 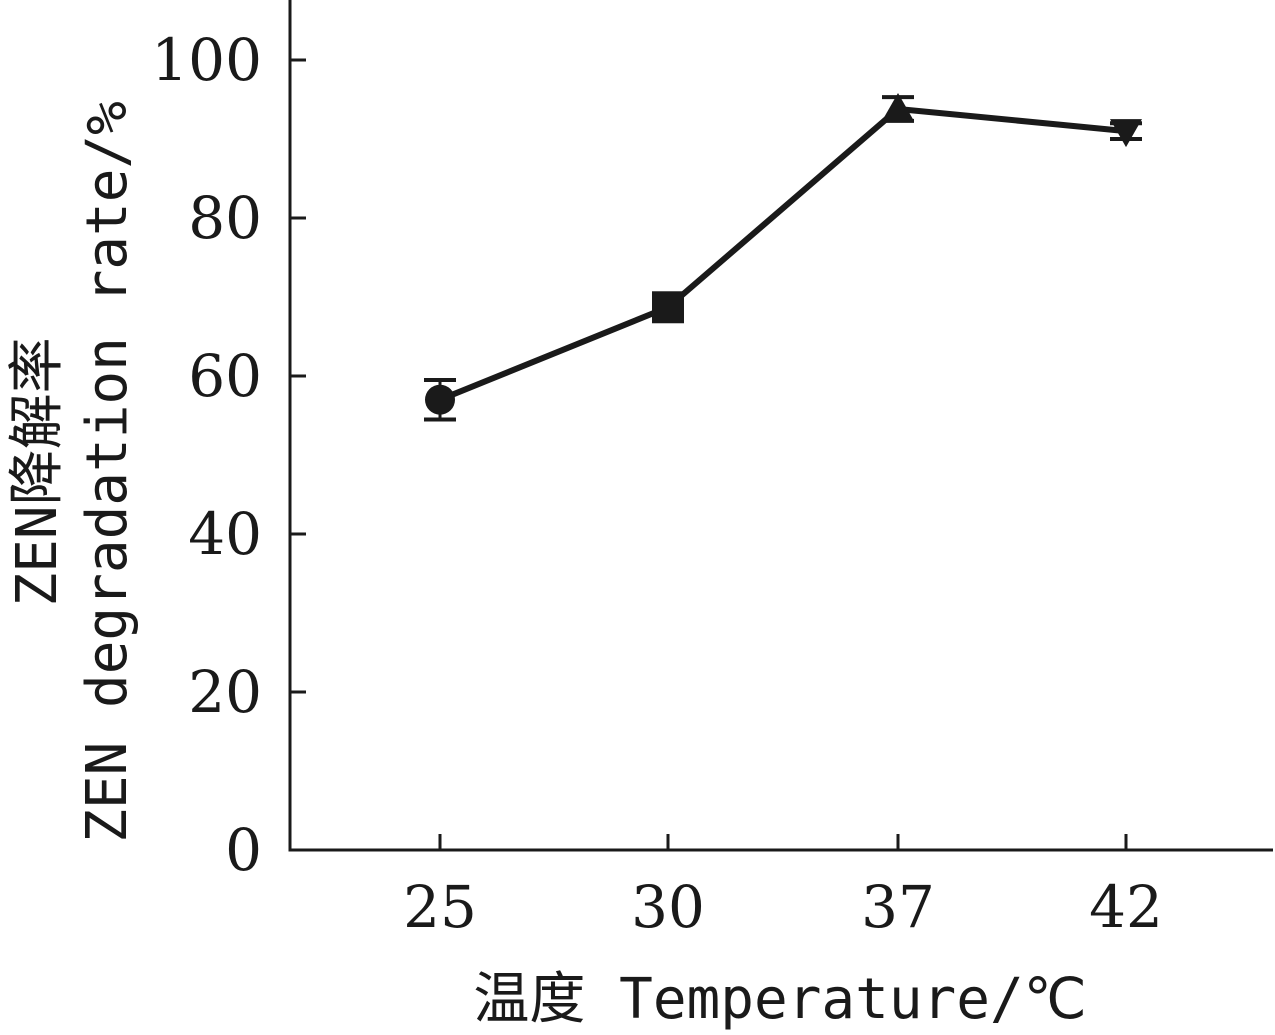 I want to click on x-ticks: 25 30 37 42, so click(x=783, y=887).